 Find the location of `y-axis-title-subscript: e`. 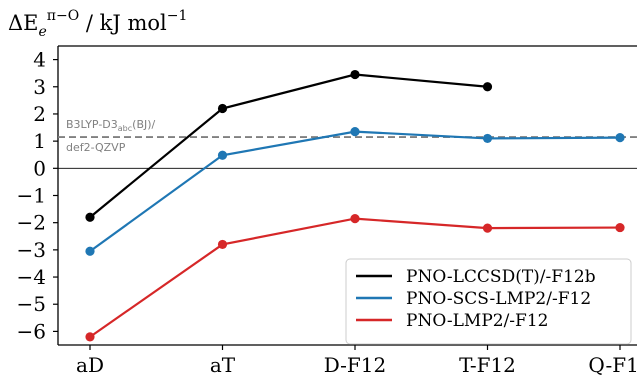

y-axis-title-subscript: e is located at coordinates (43, 32).